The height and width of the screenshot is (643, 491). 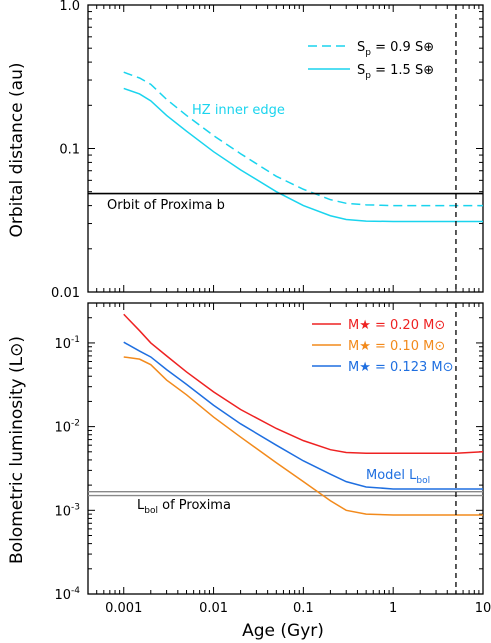 What do you see at coordinates (483, 608) in the screenshot?
I see `x-tick-label: 10` at bounding box center [483, 608].